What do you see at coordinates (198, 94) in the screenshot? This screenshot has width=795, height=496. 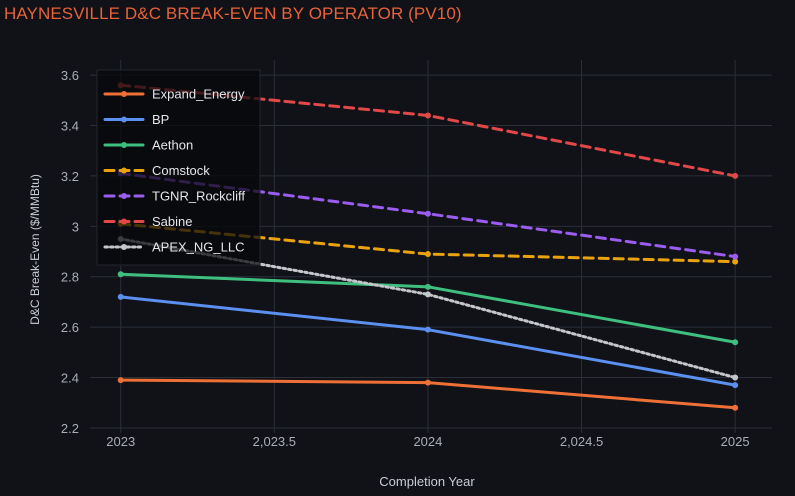 I see `legend-label-expand-energy: Expand_Energy` at bounding box center [198, 94].